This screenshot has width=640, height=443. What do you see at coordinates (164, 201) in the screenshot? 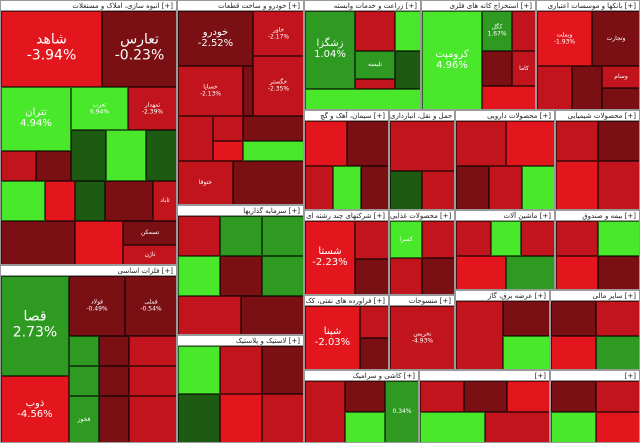
I see `stock-tile: ثاباد` at bounding box center [164, 201].